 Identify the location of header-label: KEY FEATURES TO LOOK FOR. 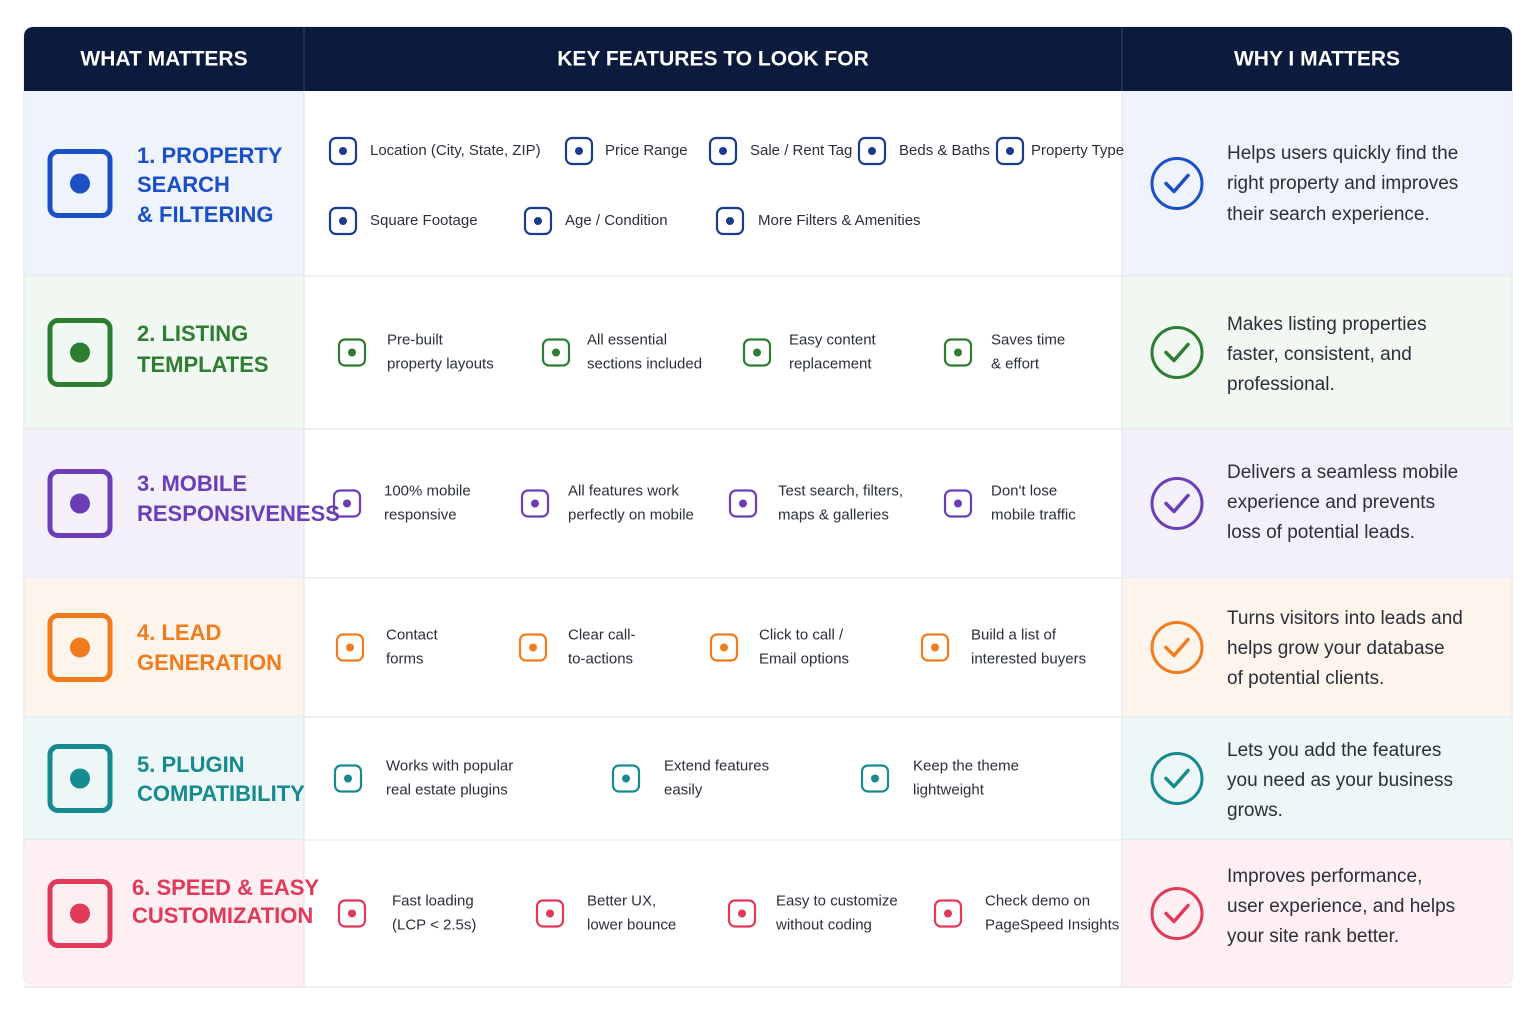
(713, 59).